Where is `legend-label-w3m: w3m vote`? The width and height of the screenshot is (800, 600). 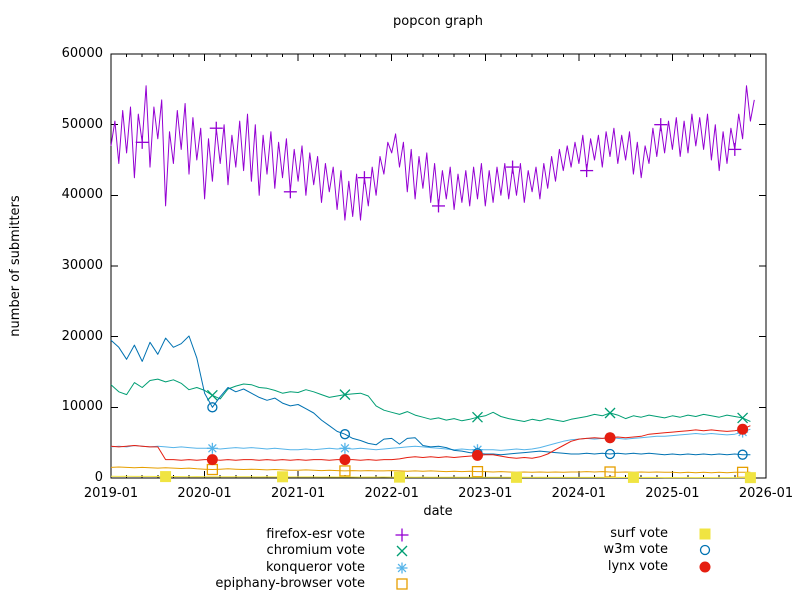
legend-label-w3m: w3m vote is located at coordinates (635, 549).